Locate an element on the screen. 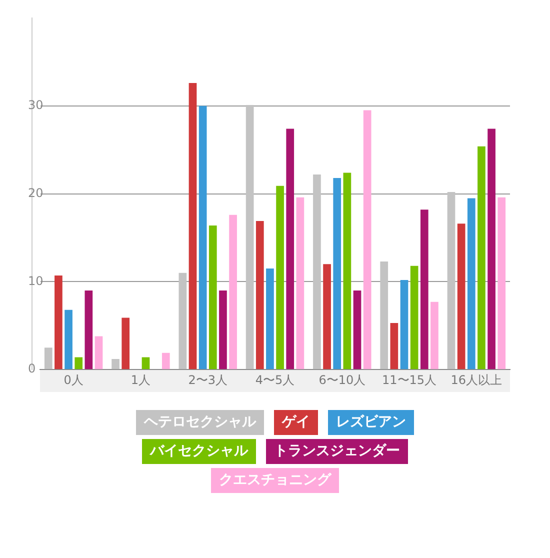 The image size is (550, 558). text: ヘテロセクシャル is located at coordinates (200, 422).